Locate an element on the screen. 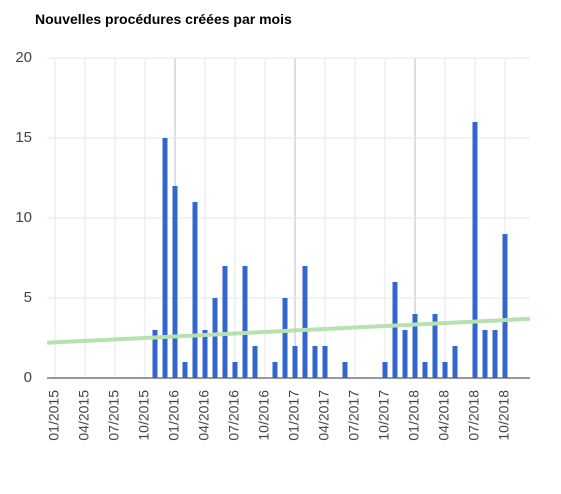  x-tick-label: 10/2017 is located at coordinates (384, 415).